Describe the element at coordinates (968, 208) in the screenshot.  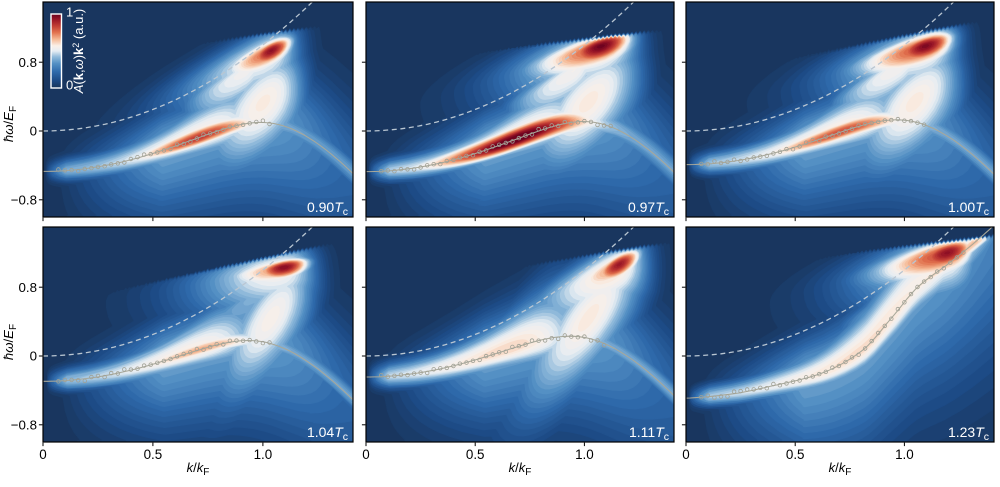
I see `svg-text: 1.00Tc` at that location.